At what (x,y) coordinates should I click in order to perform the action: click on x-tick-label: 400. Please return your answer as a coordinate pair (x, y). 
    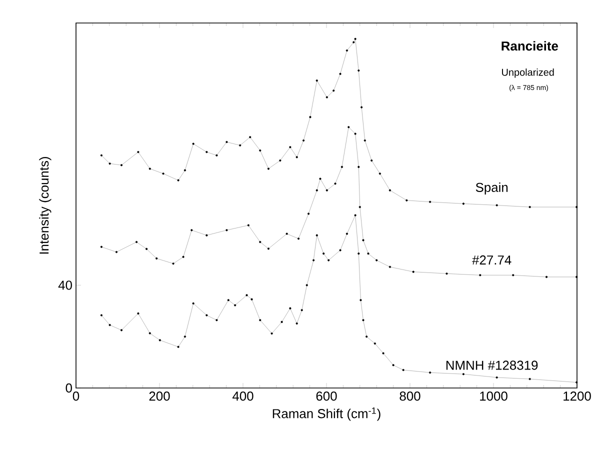
    Looking at the image, I should click on (243, 396).